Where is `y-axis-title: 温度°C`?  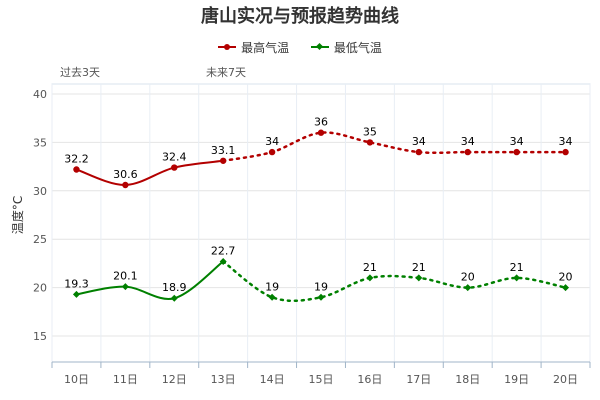 y-axis-title: 温度°C is located at coordinates (17, 215).